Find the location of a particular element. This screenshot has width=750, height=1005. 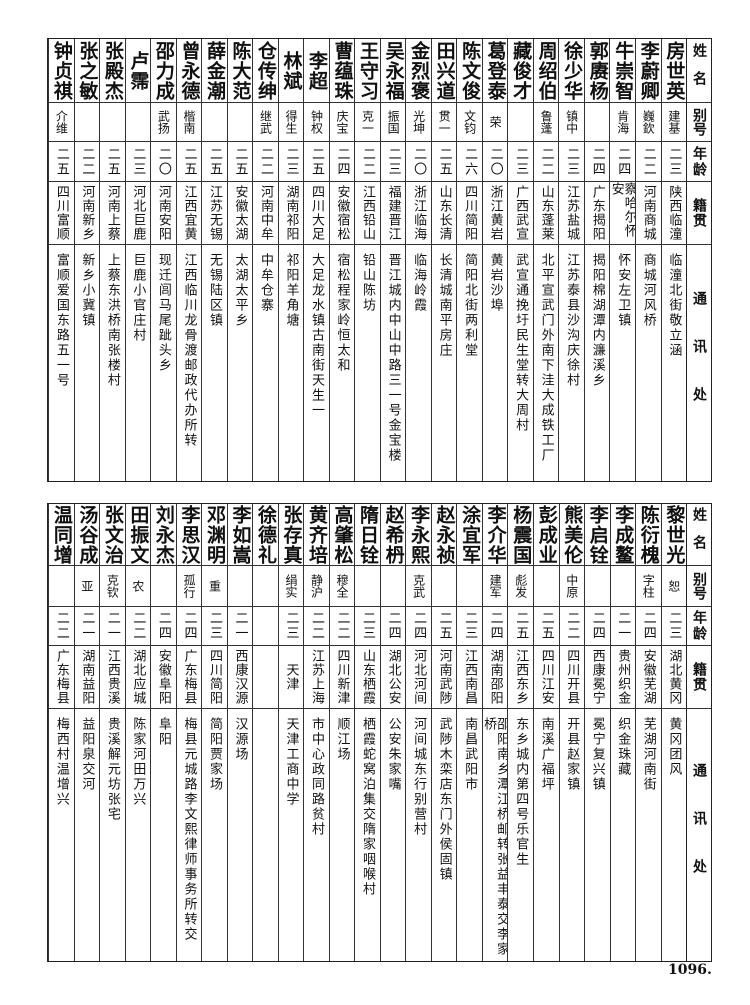

address-text: 贵溪解元坊张宅 is located at coordinates (112, 769).